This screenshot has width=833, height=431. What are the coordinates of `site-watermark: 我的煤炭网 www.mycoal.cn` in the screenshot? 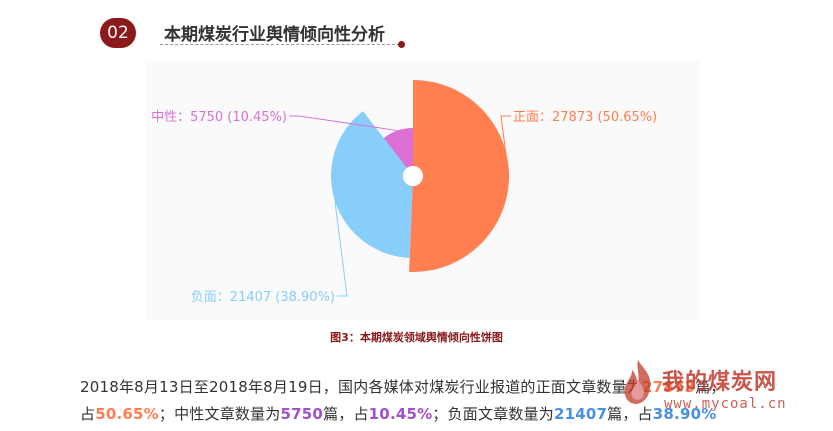 It's located at (723, 390).